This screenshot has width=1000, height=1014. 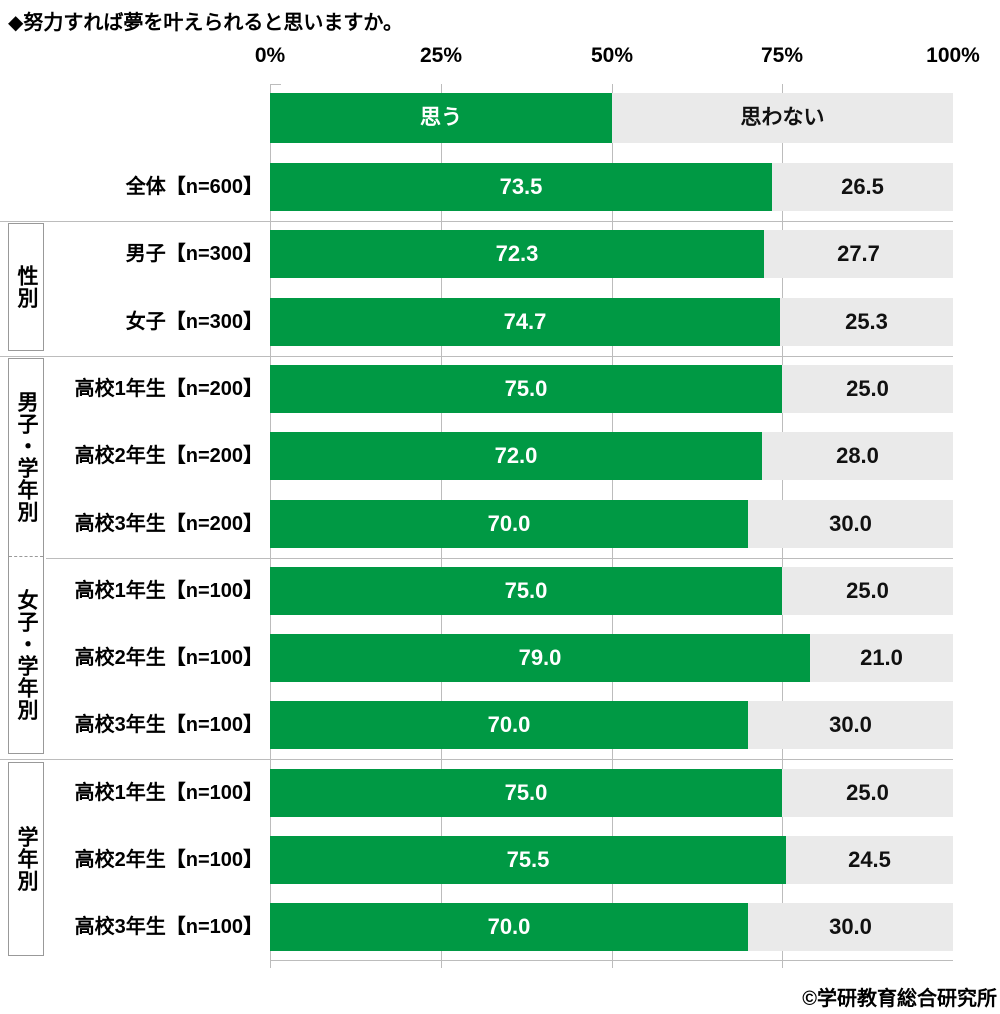 What do you see at coordinates (857, 455) in the screenshot?
I see `value-label-disagree: 28.0` at bounding box center [857, 455].